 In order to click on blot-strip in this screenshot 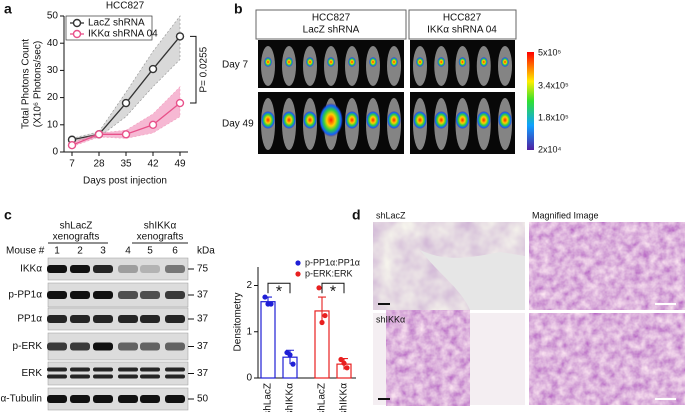, I will do `click(118, 373)`.